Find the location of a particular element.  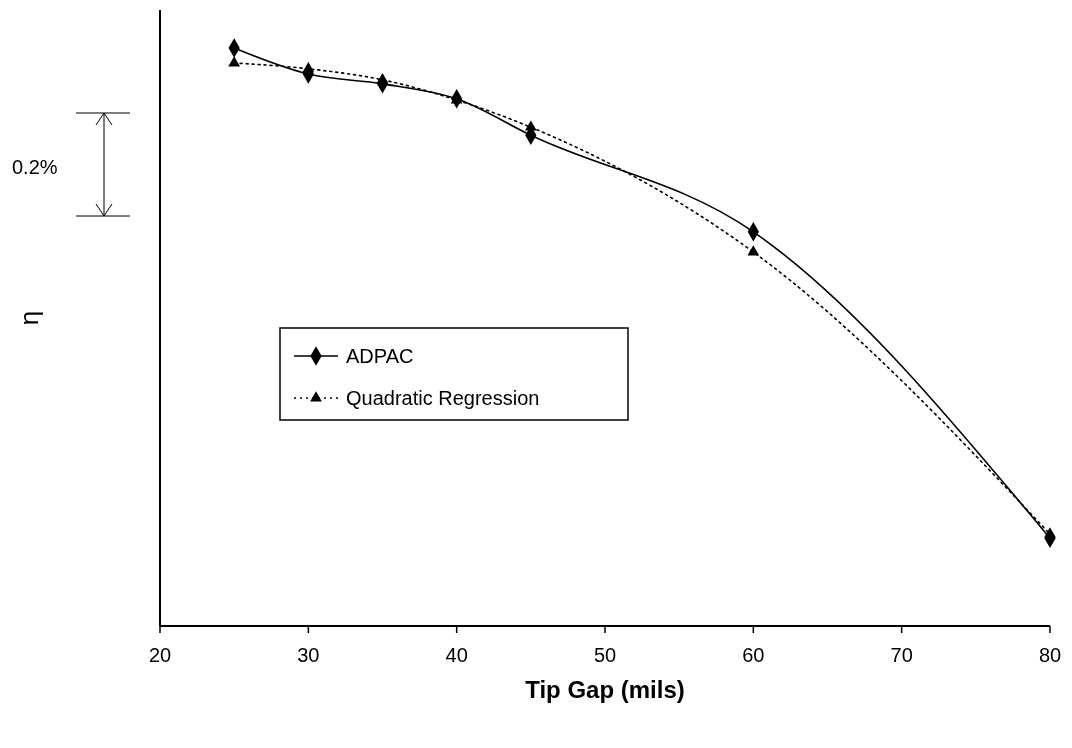

x-tick-label: 60 is located at coordinates (753, 655).